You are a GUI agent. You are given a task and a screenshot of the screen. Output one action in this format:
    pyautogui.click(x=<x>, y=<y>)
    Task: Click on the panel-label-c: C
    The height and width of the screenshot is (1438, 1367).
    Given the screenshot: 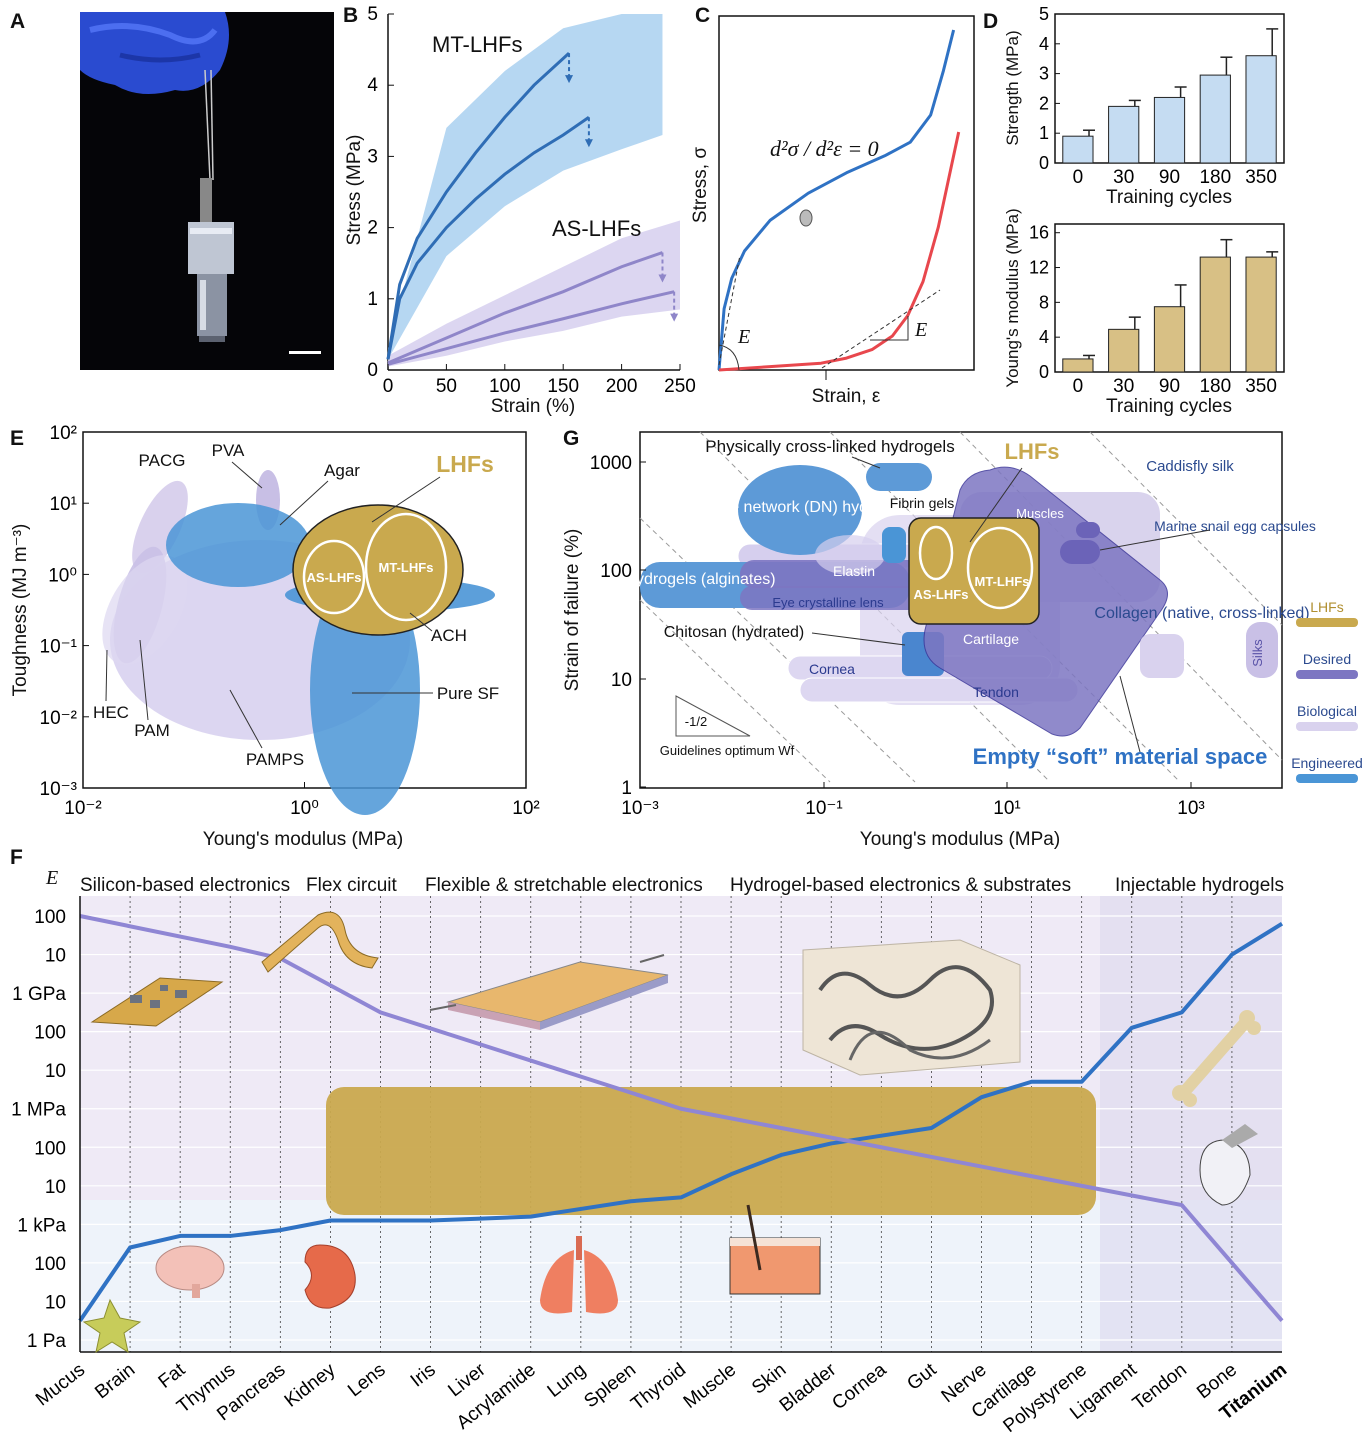 What is the action you would take?
    pyautogui.click(x=702, y=15)
    